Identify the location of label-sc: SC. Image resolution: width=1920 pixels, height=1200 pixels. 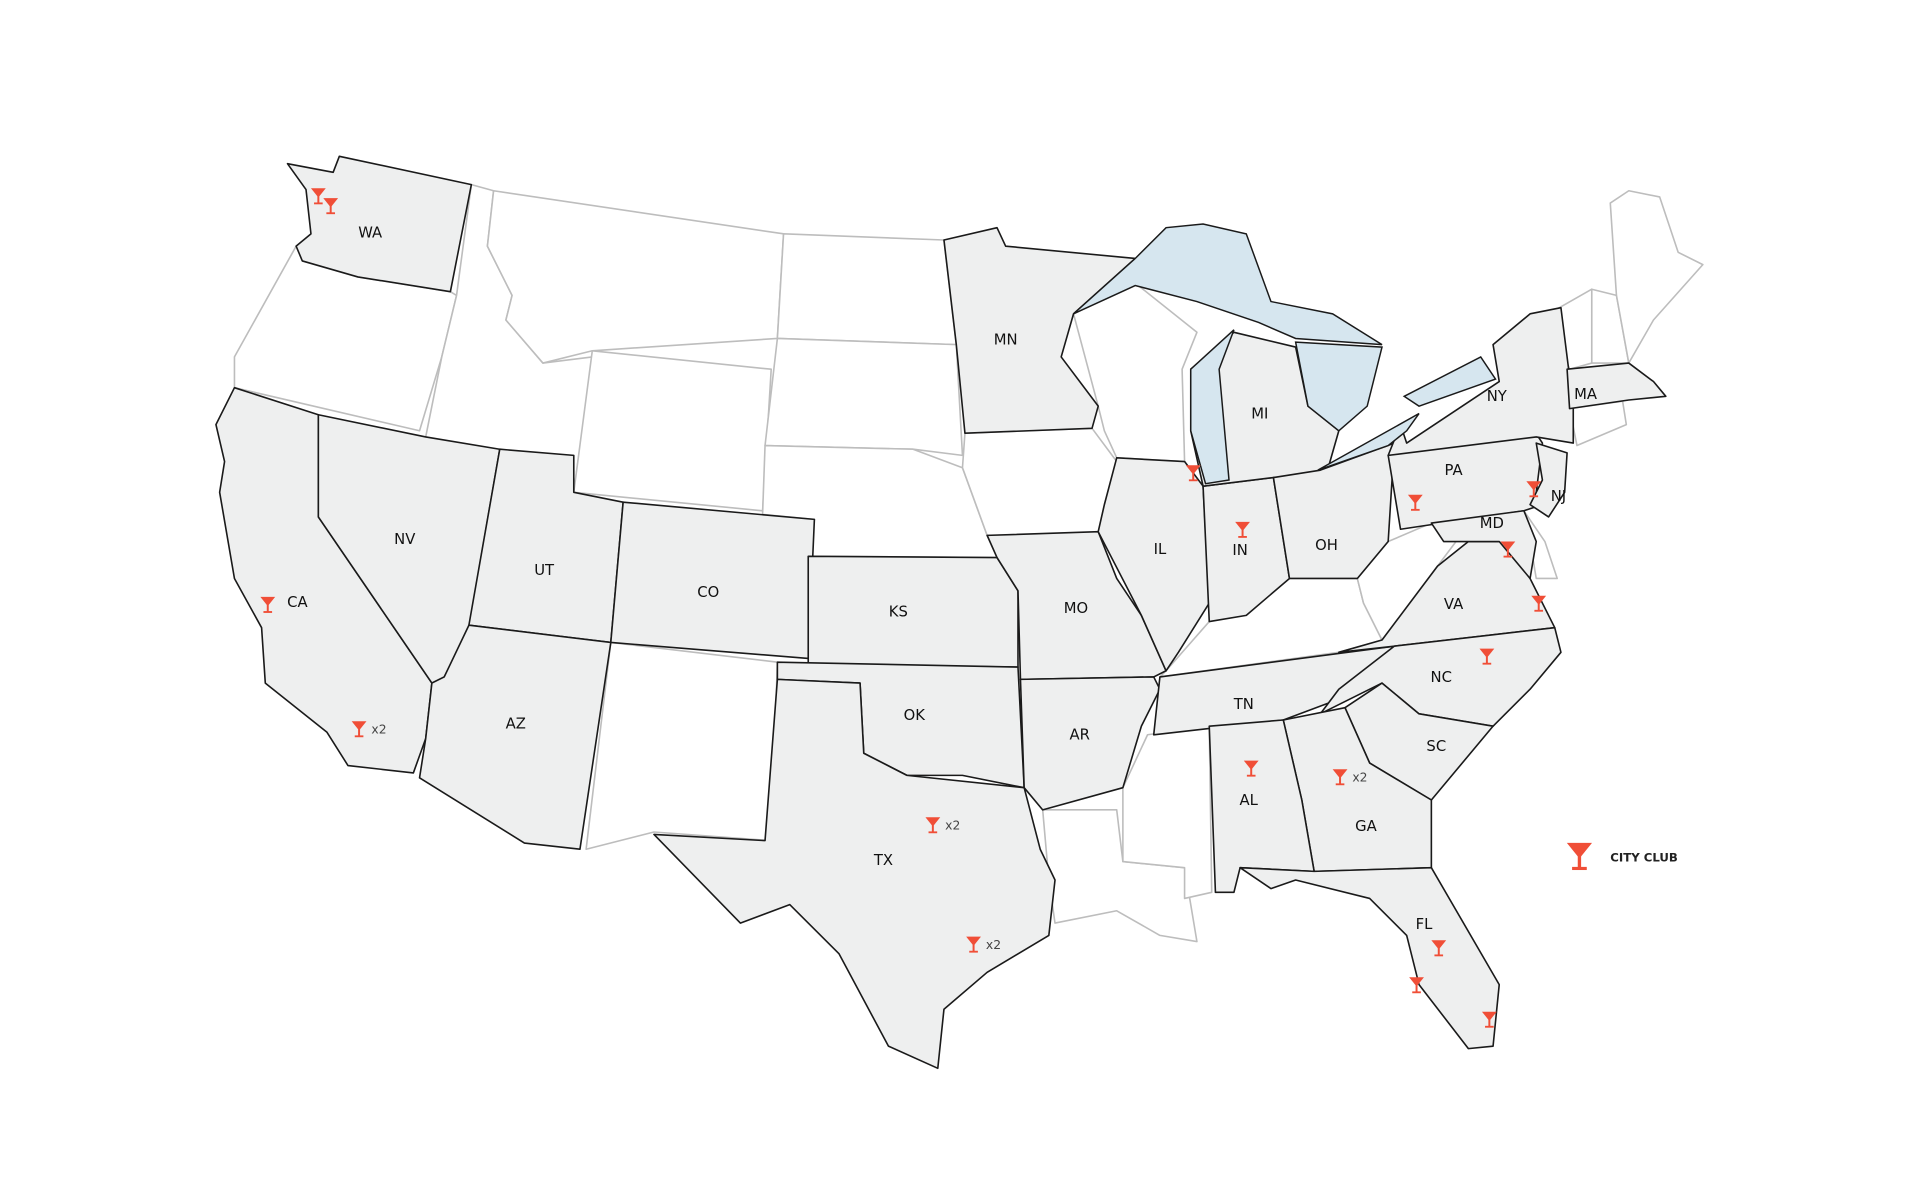
(1436, 746).